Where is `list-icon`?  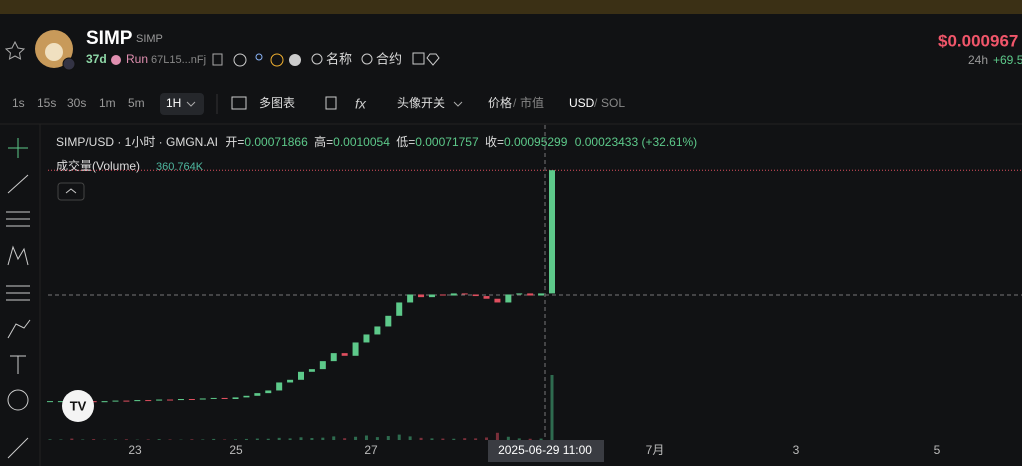
list-icon is located at coordinates (295, 60).